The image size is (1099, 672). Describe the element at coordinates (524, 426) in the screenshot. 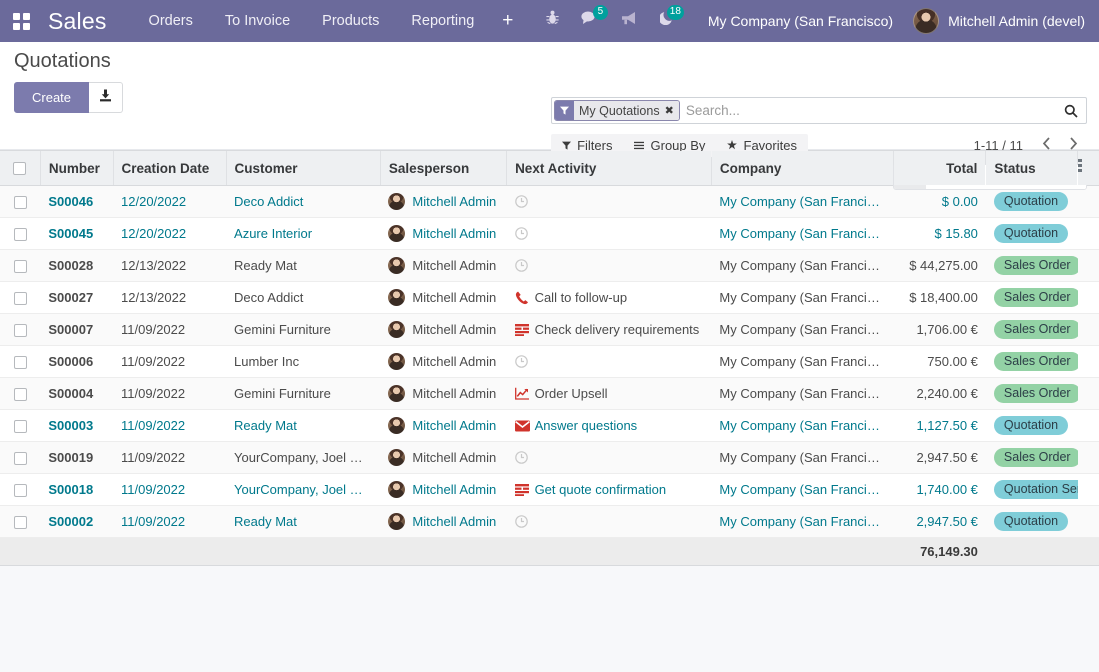

I see `envelope-icon` at that location.